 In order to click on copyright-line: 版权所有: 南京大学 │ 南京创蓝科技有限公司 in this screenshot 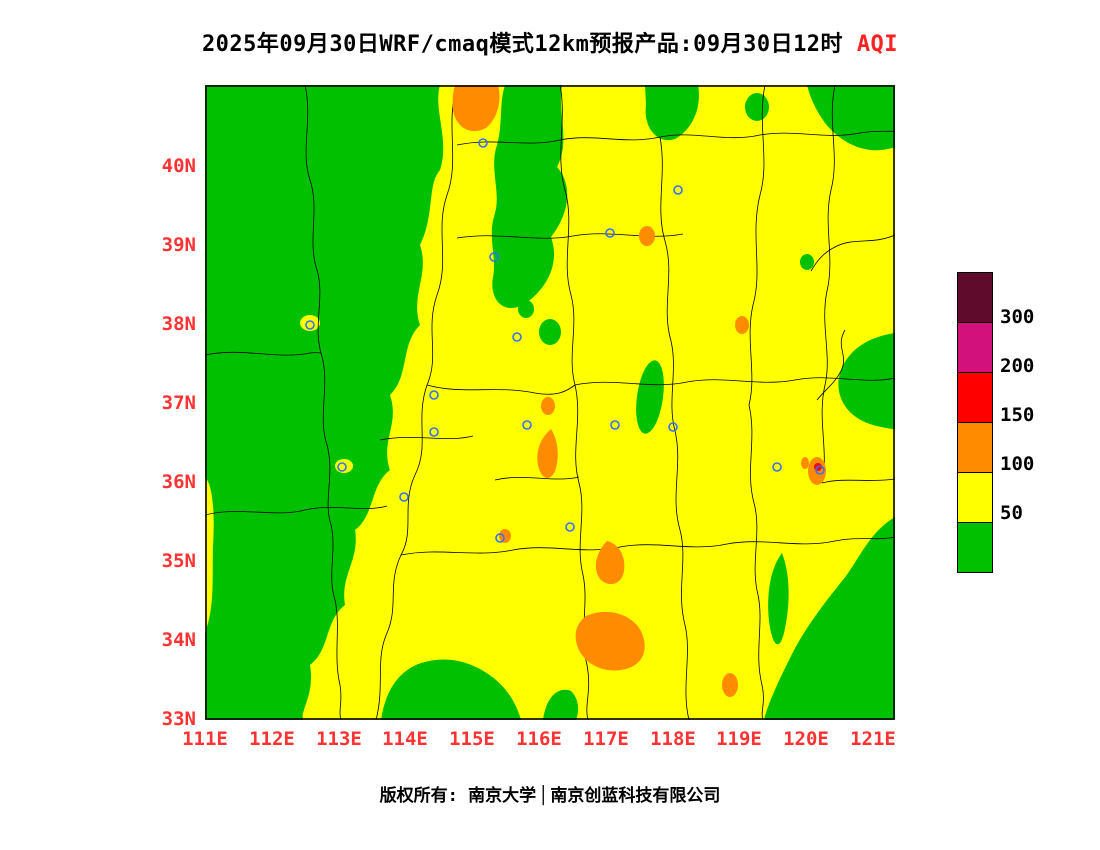, I will do `click(550, 793)`.